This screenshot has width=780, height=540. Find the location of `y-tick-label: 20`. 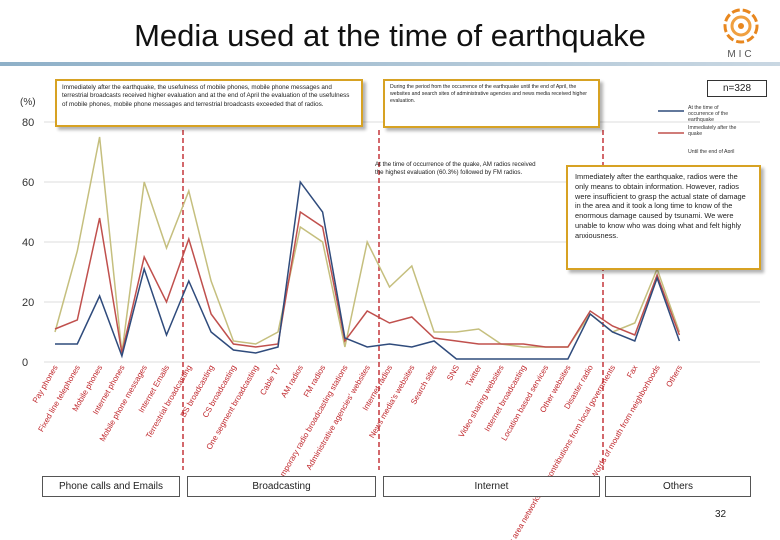

y-tick-label: 20 is located at coordinates (28, 303).